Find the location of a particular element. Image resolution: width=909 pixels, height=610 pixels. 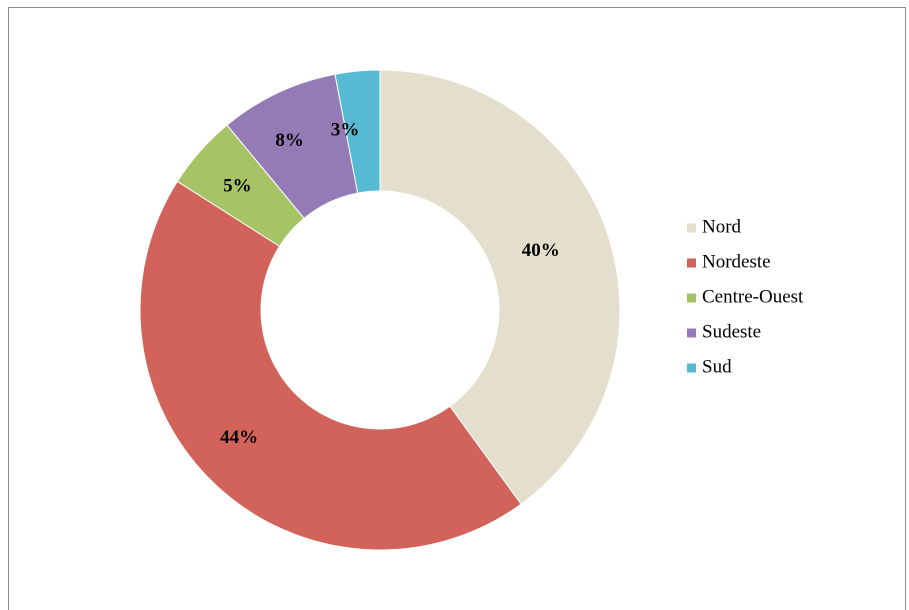

slice-sud is located at coordinates (357, 131).